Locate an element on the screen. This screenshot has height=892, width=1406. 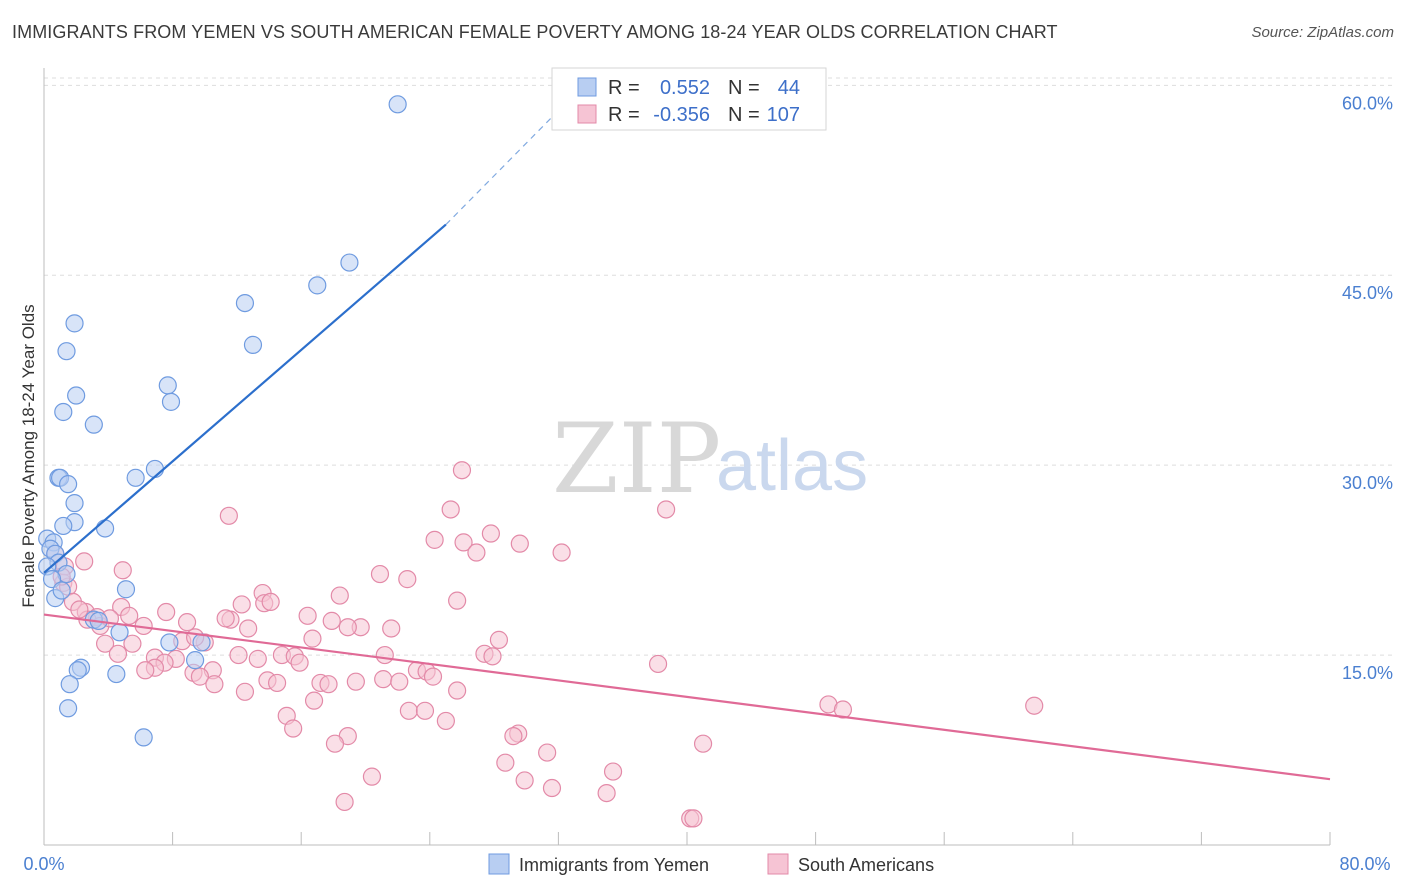
watermark: ZIP atlas is located at coordinates (710, 459).